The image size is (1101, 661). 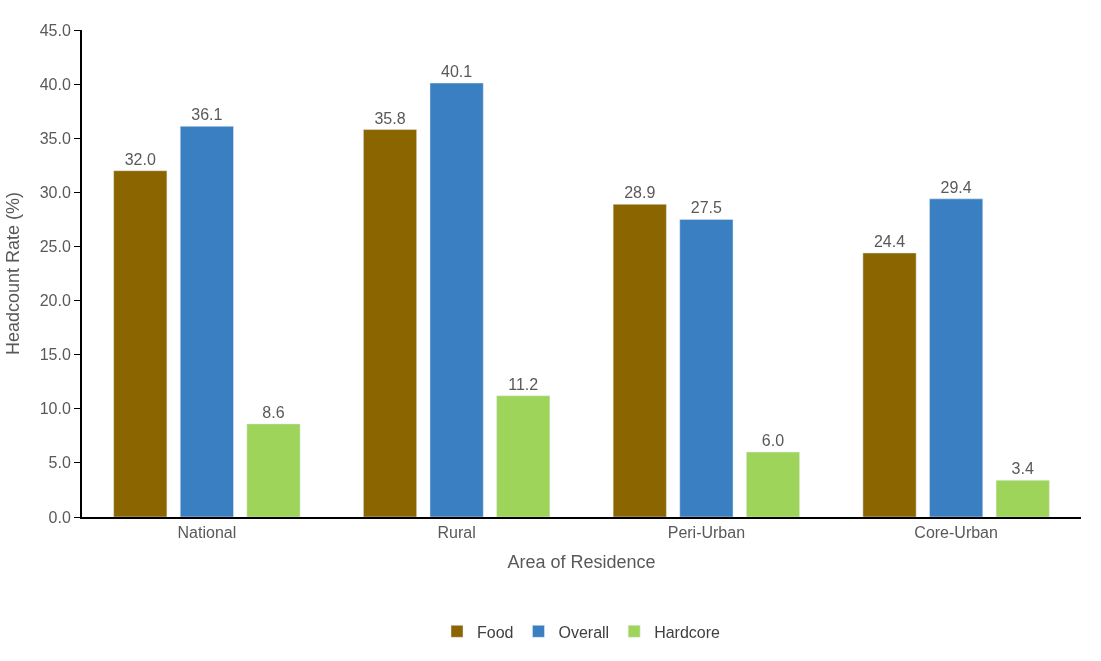 What do you see at coordinates (584, 632) in the screenshot?
I see `legend-label: Overall` at bounding box center [584, 632].